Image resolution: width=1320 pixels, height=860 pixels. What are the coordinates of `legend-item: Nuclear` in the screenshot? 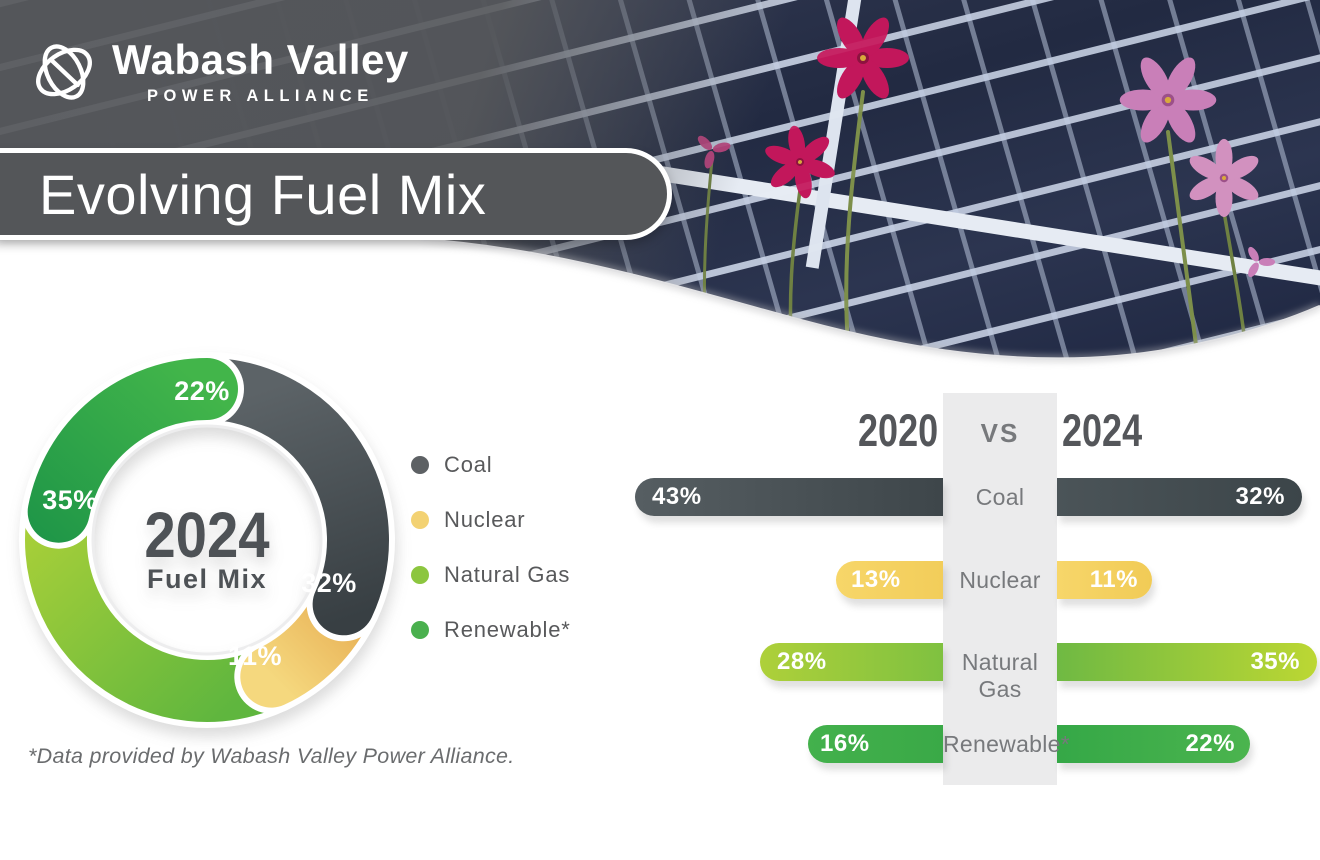 It's located at (491, 520).